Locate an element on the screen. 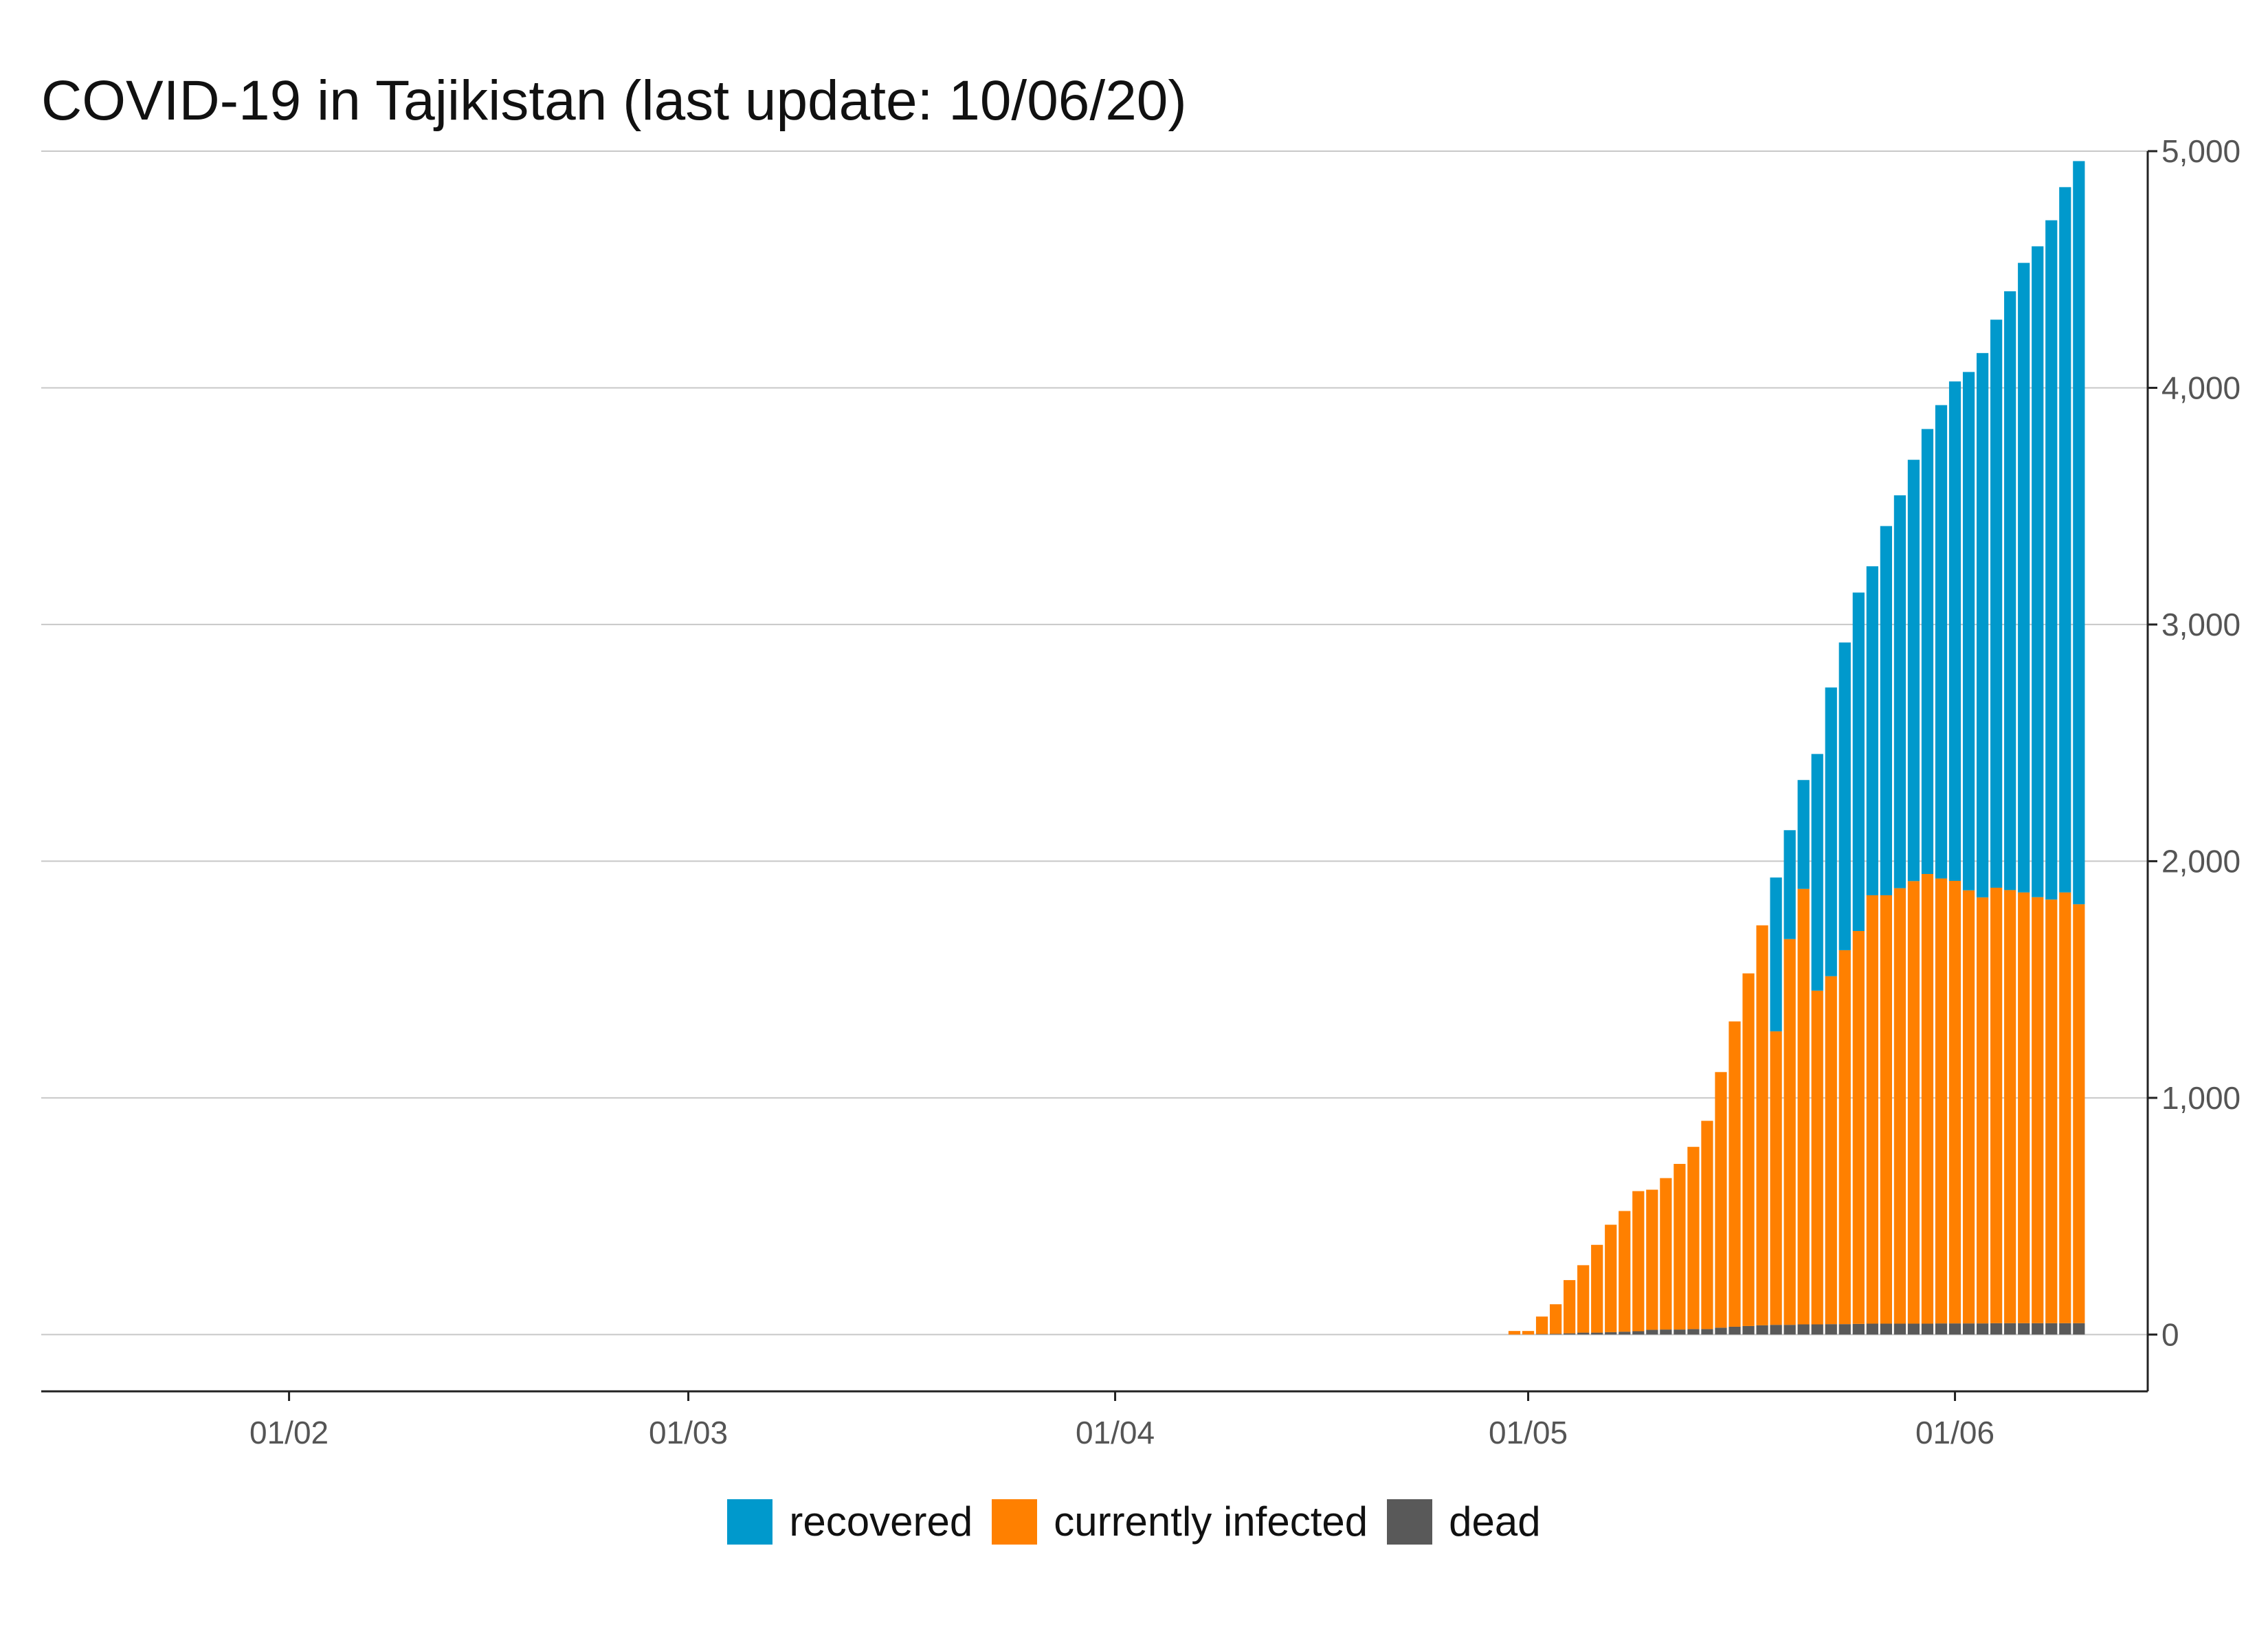 Image resolution: width=2268 pixels, height=1649 pixels. legend-item-dead: dead is located at coordinates (1464, 1521).